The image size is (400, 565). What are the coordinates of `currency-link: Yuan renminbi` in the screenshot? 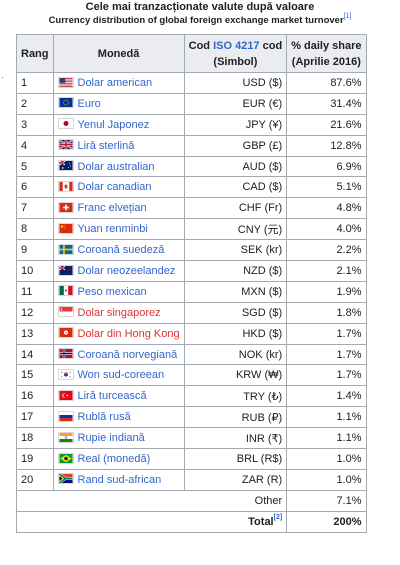 It's located at (112, 229).